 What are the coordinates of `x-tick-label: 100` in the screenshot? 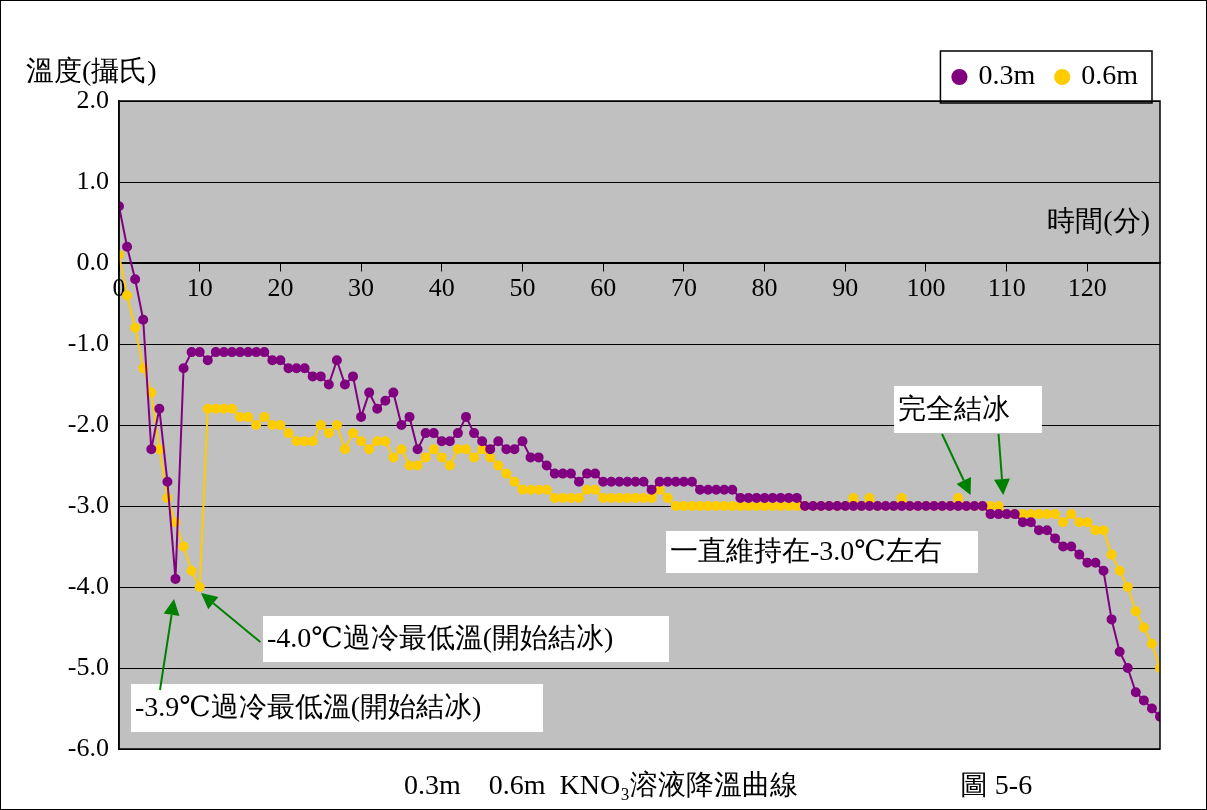 It's located at (926, 288).